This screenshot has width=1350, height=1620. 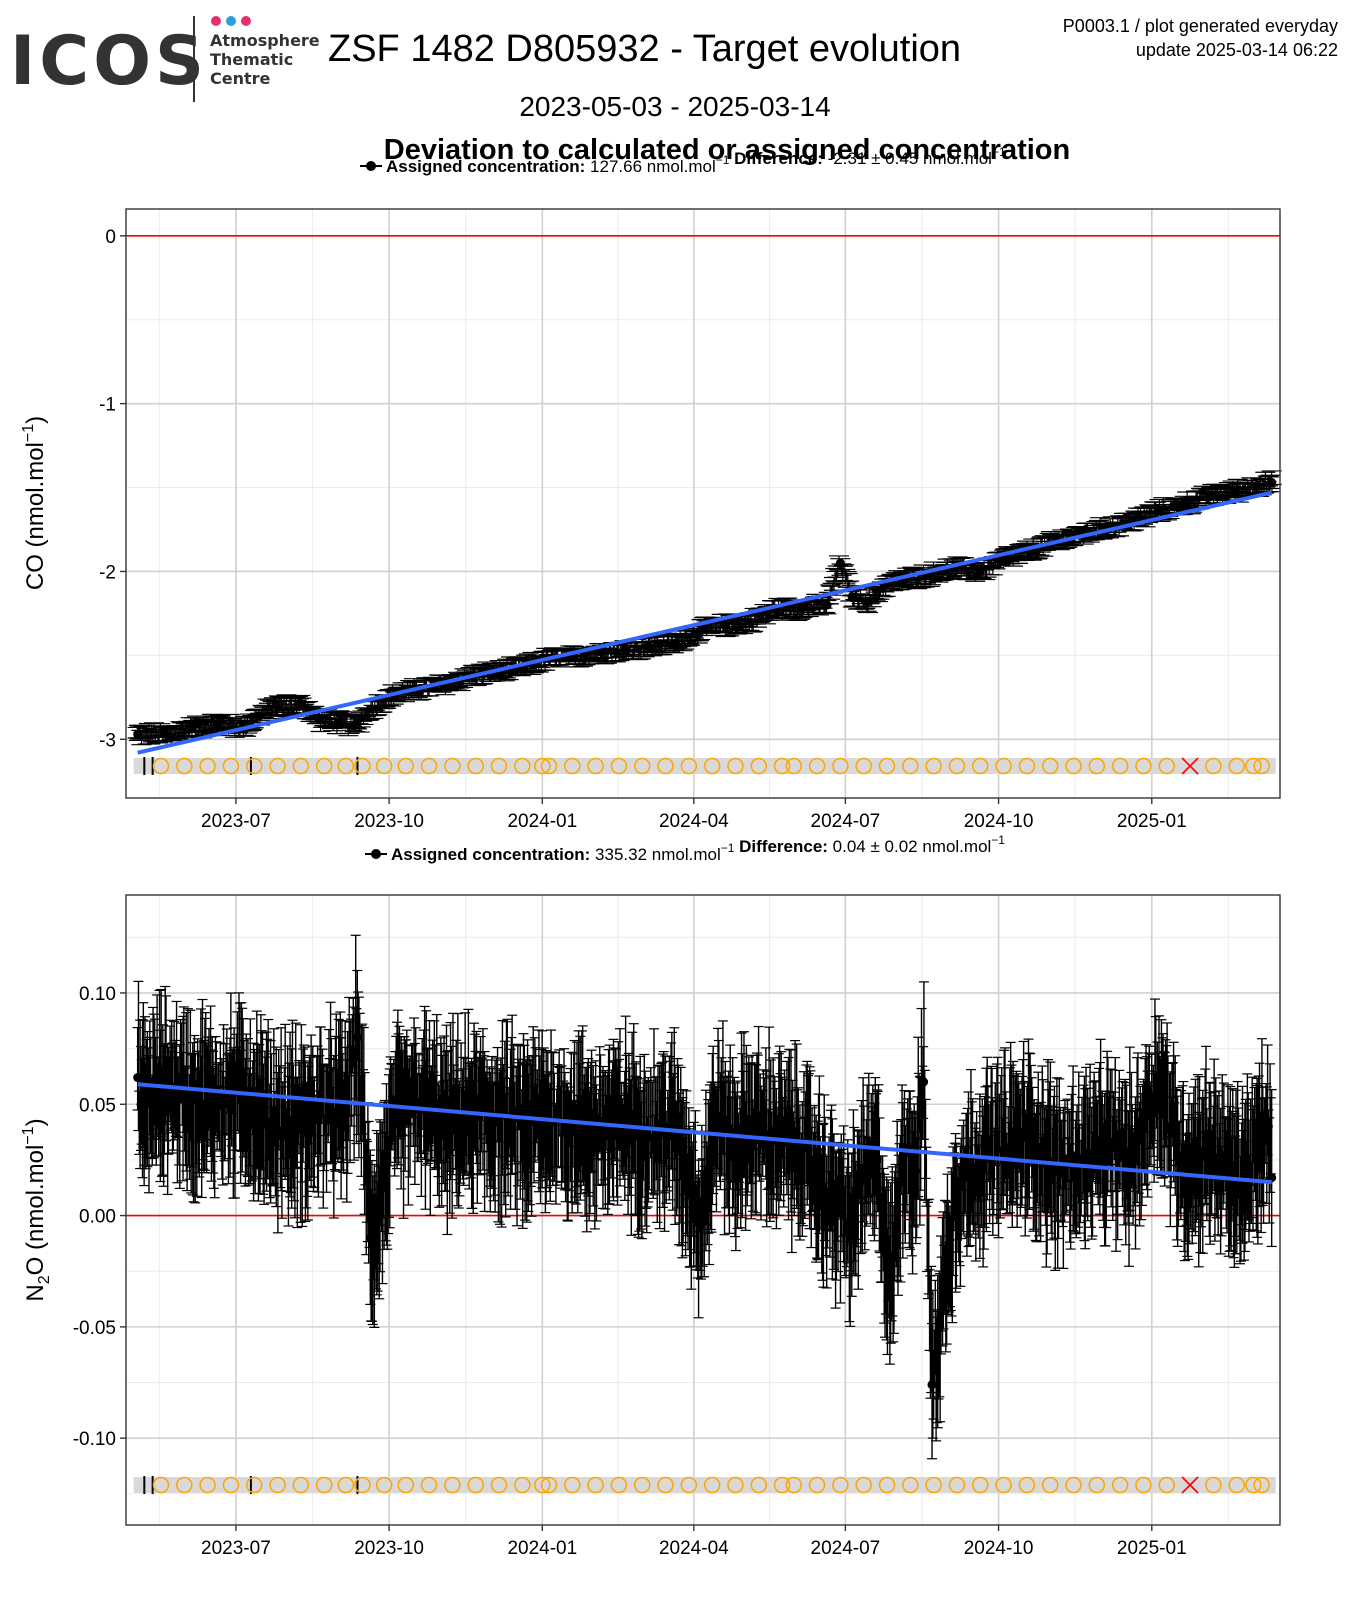 What do you see at coordinates (109, 61) in the screenshot?
I see `logo-wordmark: ICOS` at bounding box center [109, 61].